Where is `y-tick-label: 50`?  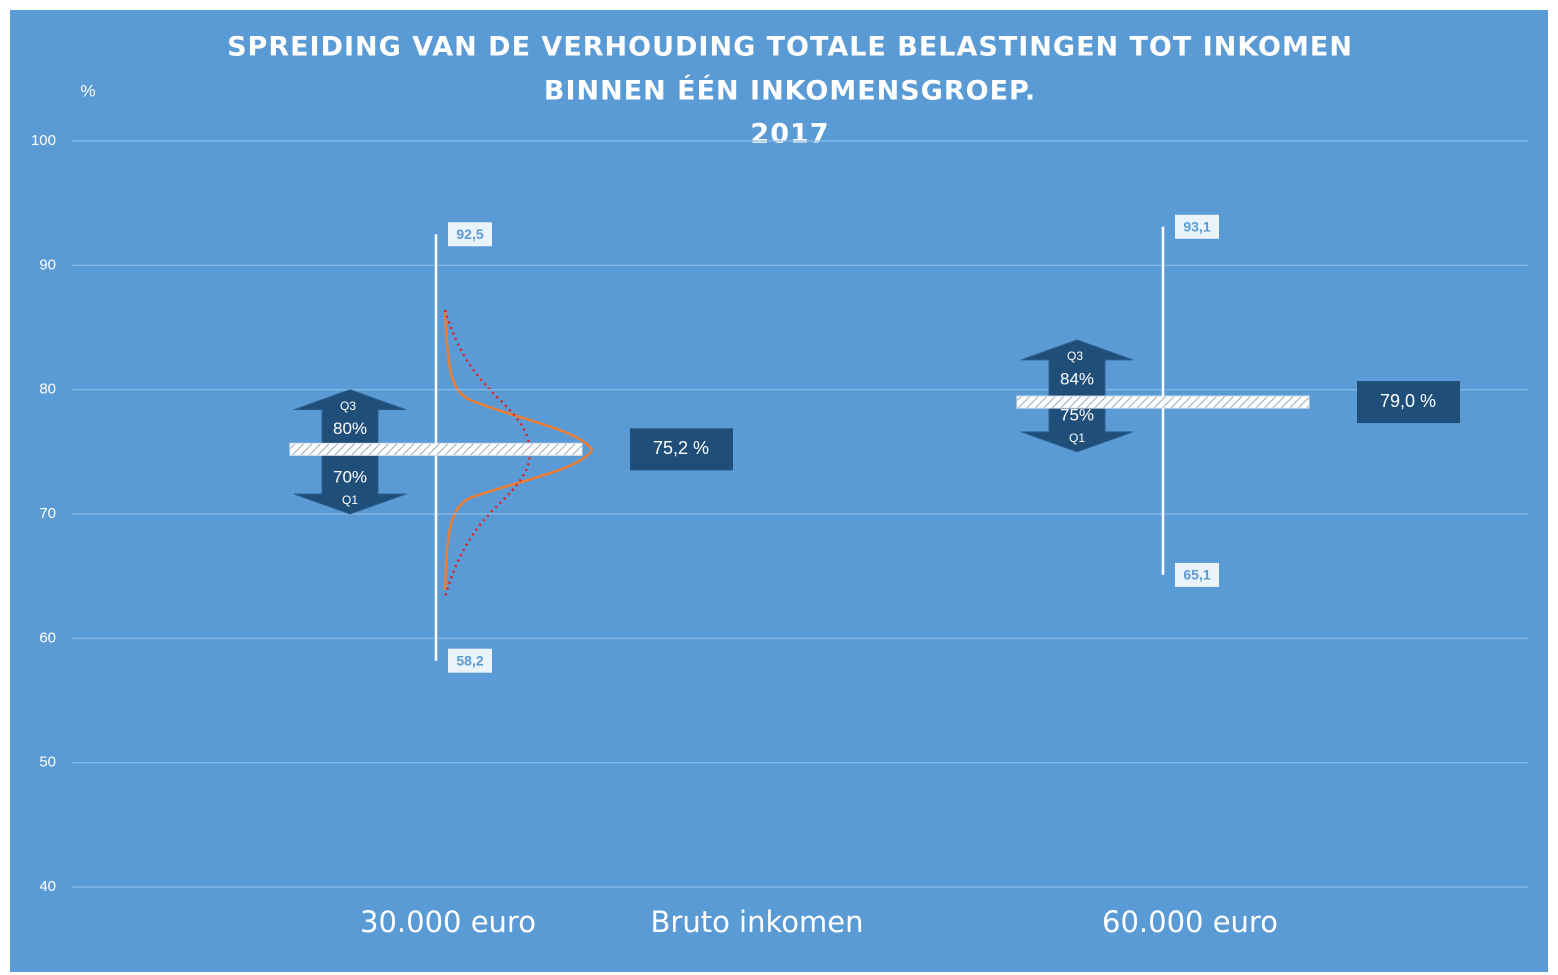
y-tick-label: 50 is located at coordinates (47, 762).